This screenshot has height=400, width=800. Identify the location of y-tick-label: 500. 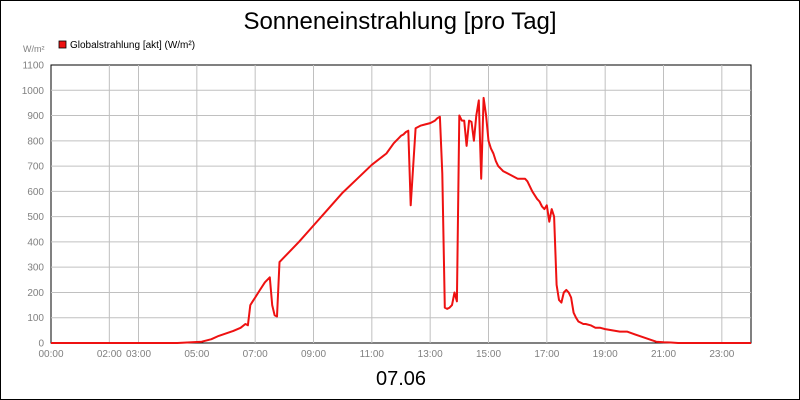
(35, 217).